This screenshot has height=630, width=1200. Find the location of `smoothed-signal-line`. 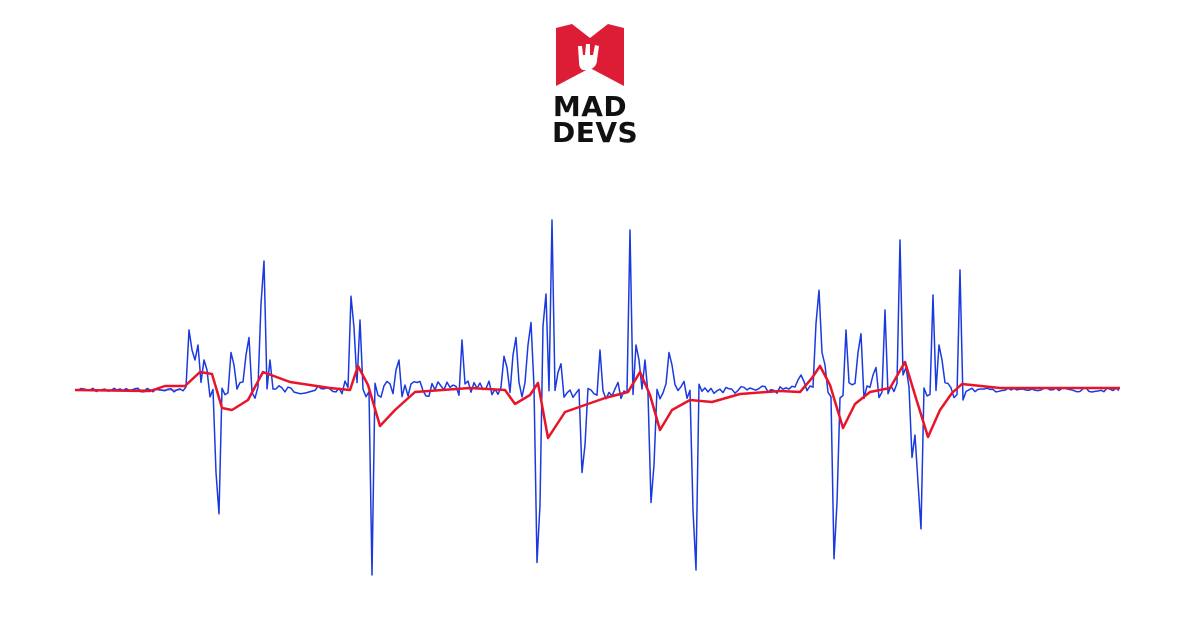

smoothed-signal-line is located at coordinates (597, 400).